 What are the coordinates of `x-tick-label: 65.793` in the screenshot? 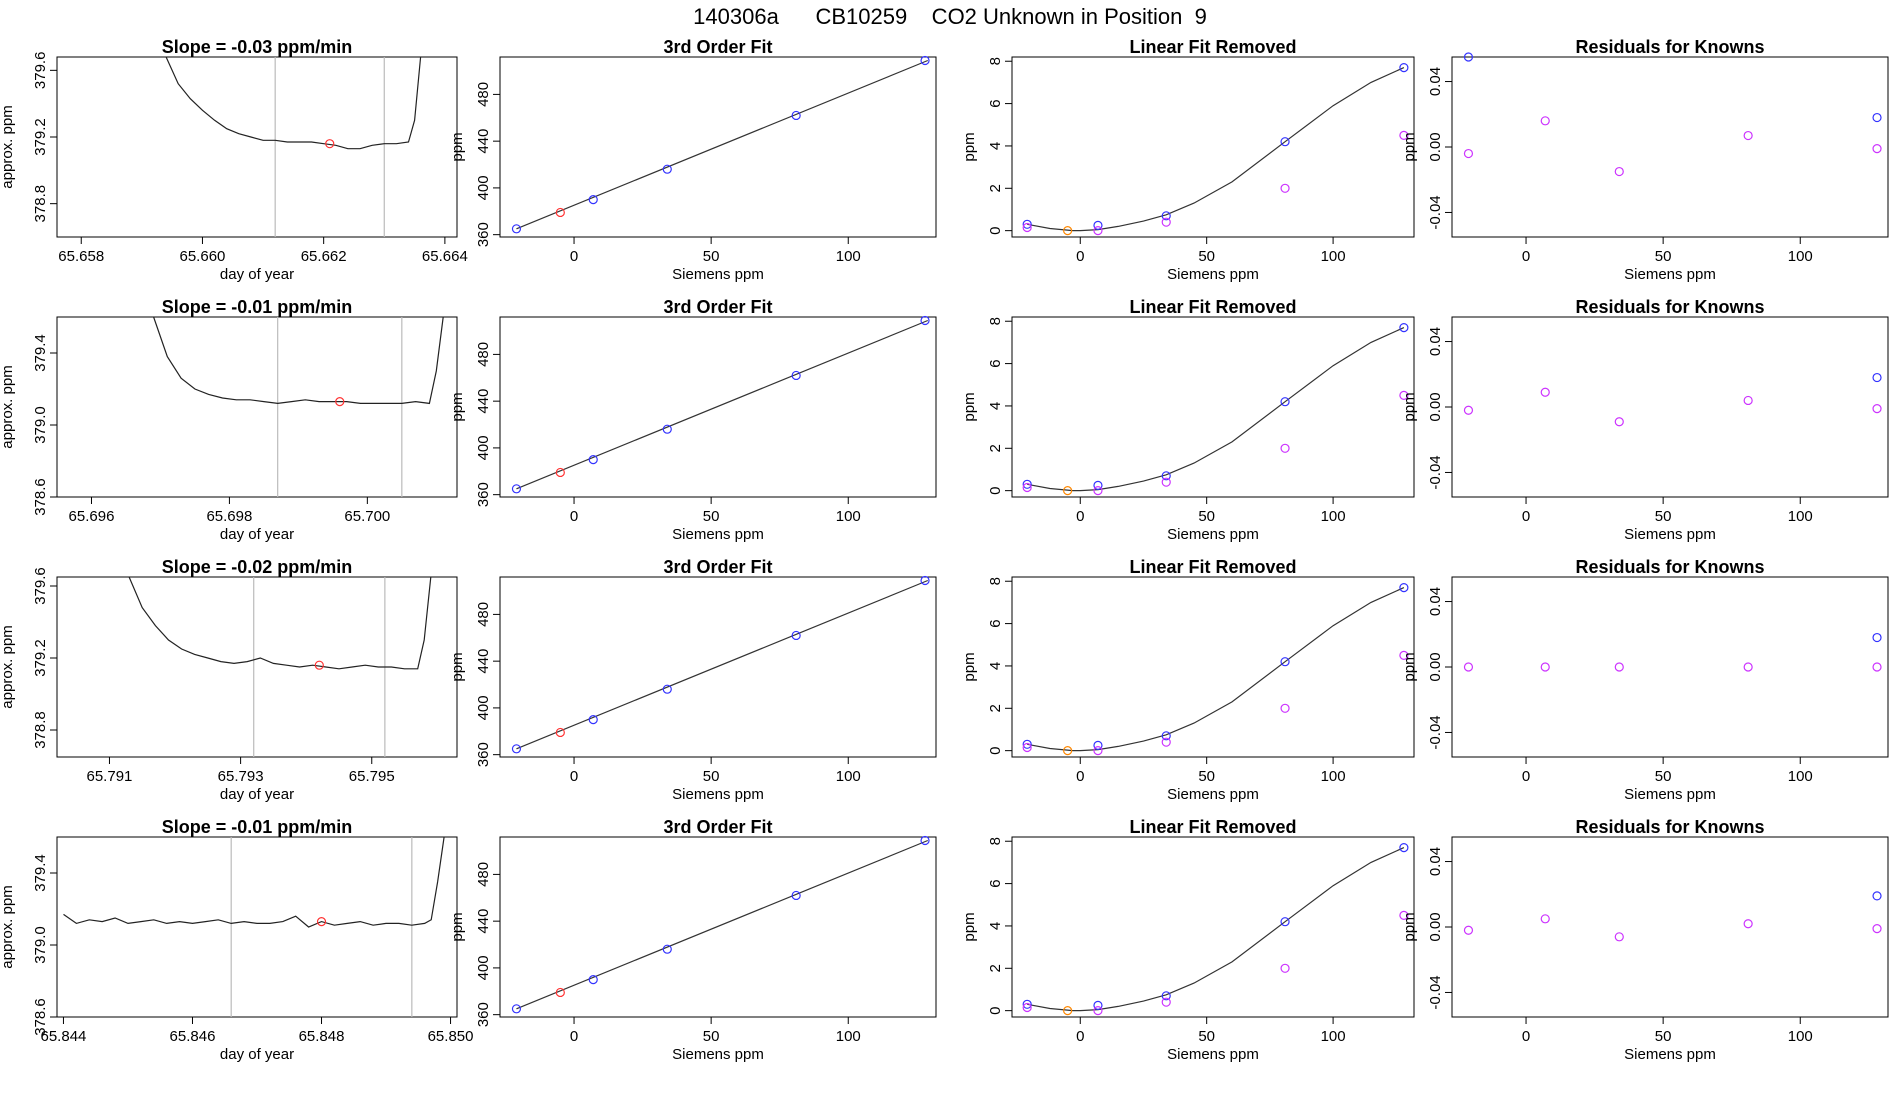 It's located at (241, 776).